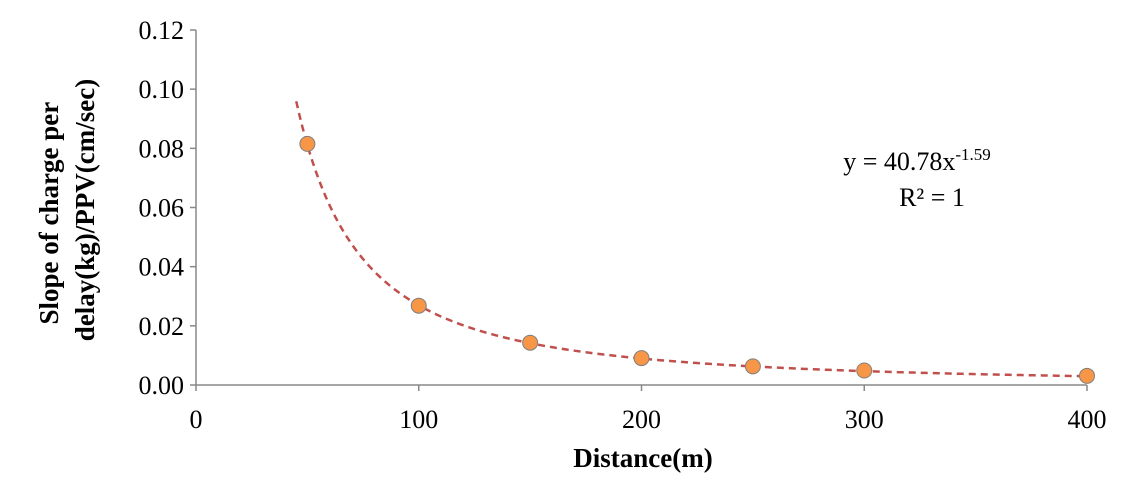 This screenshot has width=1140, height=488. I want to click on equation-text: y = 40.78x, so click(899, 161).